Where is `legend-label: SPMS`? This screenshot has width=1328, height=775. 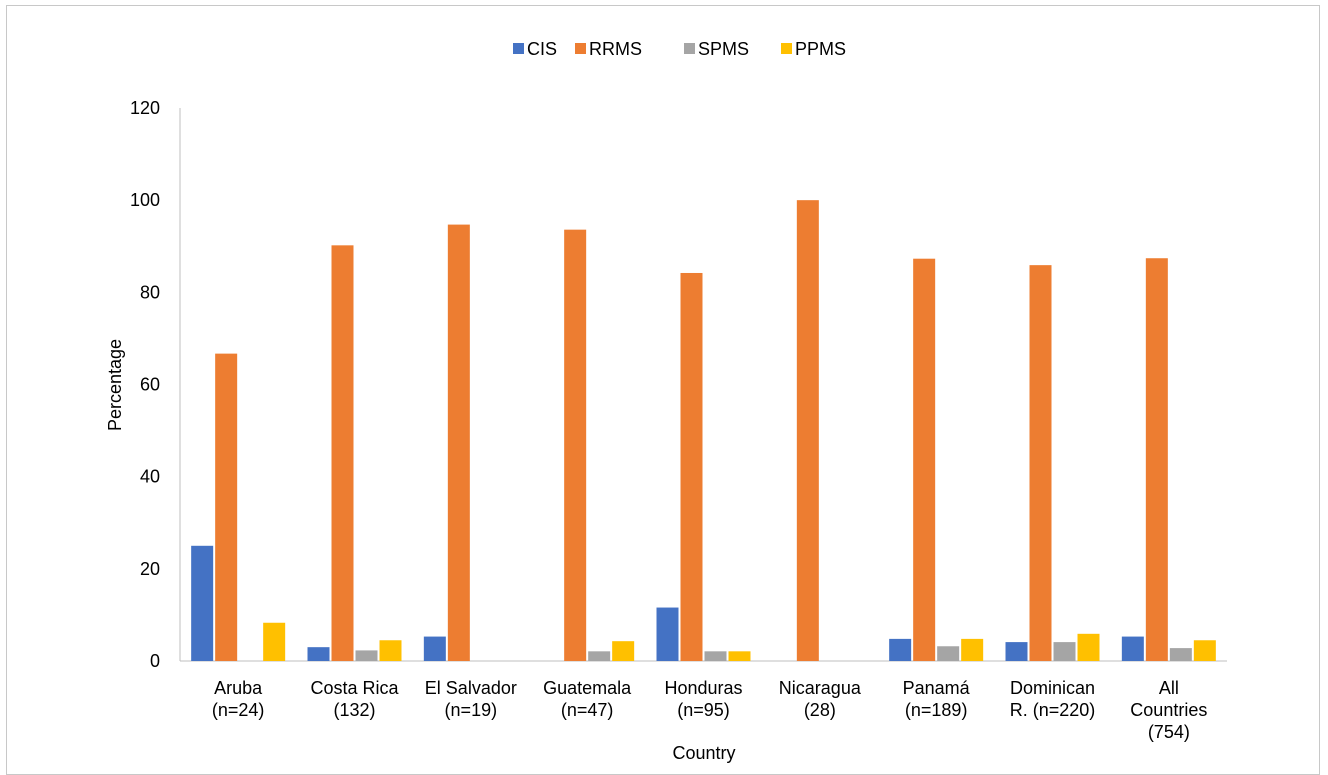
legend-label: SPMS is located at coordinates (723, 49).